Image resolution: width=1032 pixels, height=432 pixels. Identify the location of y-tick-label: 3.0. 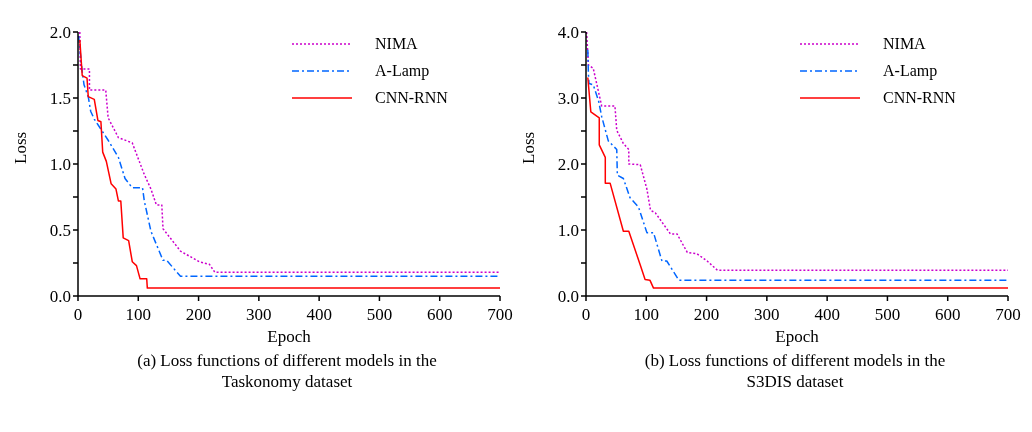
(568, 99).